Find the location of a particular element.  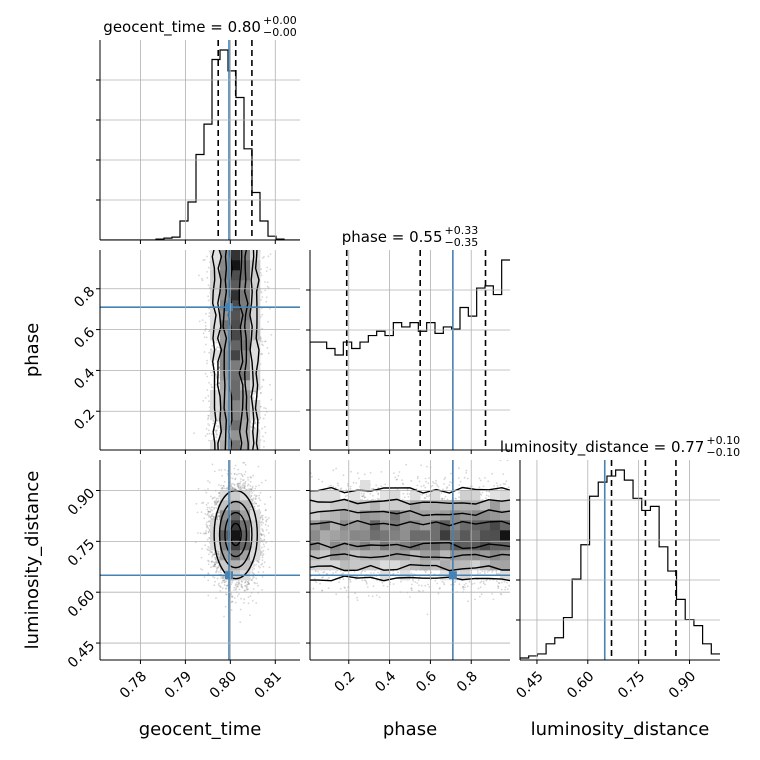

histogram-panel-phase is located at coordinates (410, 350).